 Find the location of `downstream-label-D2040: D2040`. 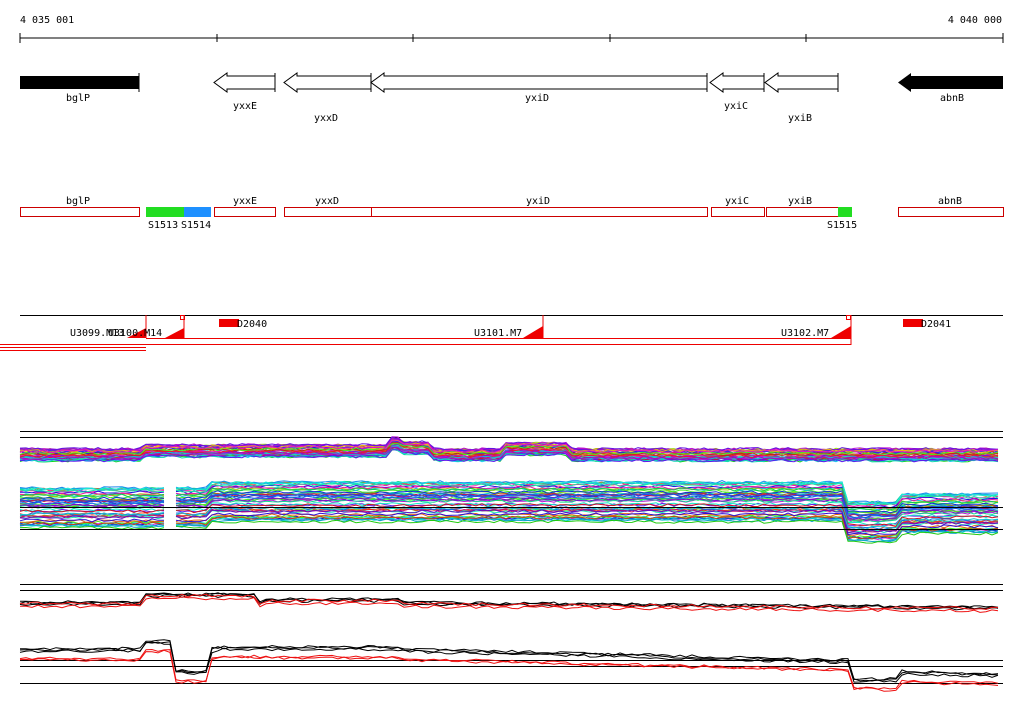

downstream-label-D2040: D2040 is located at coordinates (252, 324).